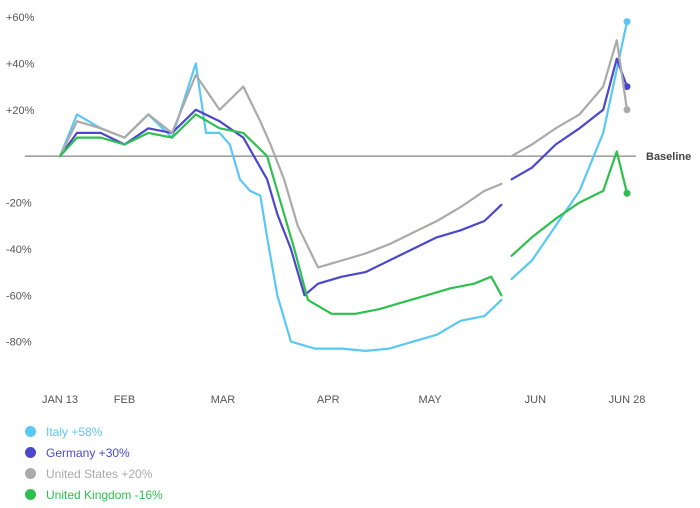  I want to click on legend-label: Italy +58%, so click(74, 431).